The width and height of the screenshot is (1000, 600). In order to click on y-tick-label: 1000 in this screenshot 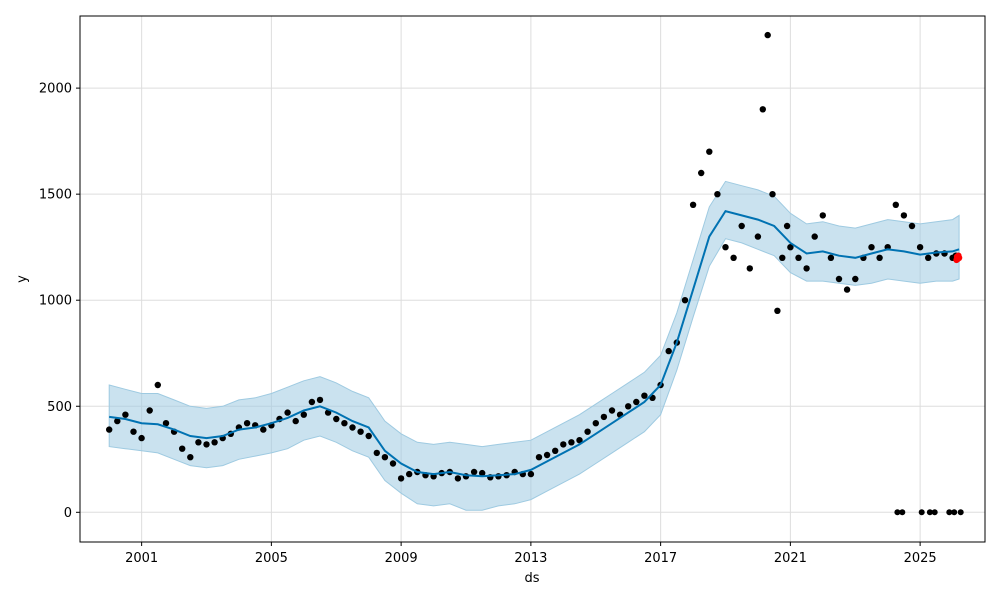, I will do `click(55, 301)`.